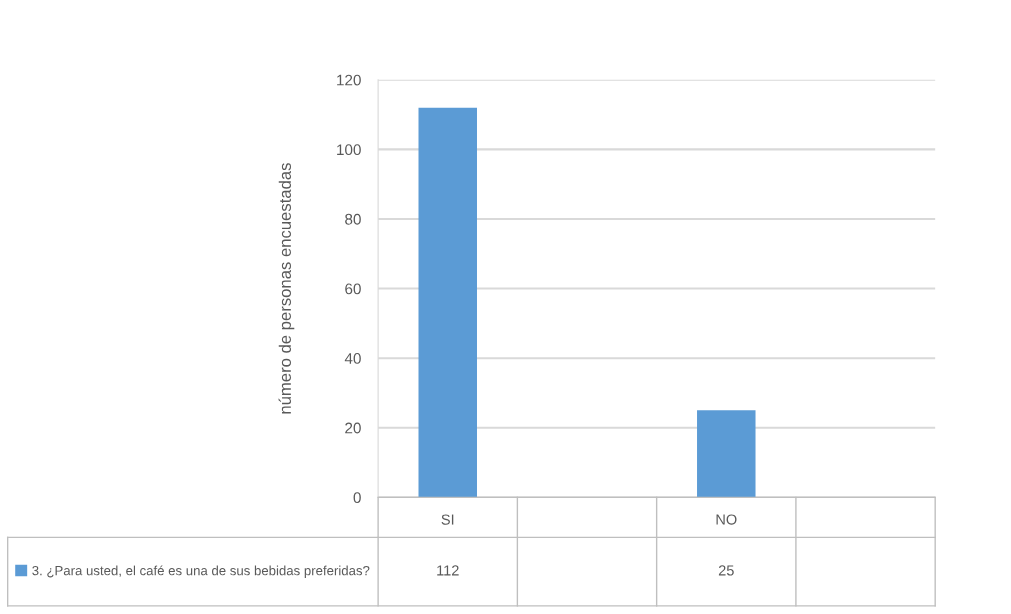 The height and width of the screenshot is (614, 1011). I want to click on y-tick-label: 60, so click(353, 289).